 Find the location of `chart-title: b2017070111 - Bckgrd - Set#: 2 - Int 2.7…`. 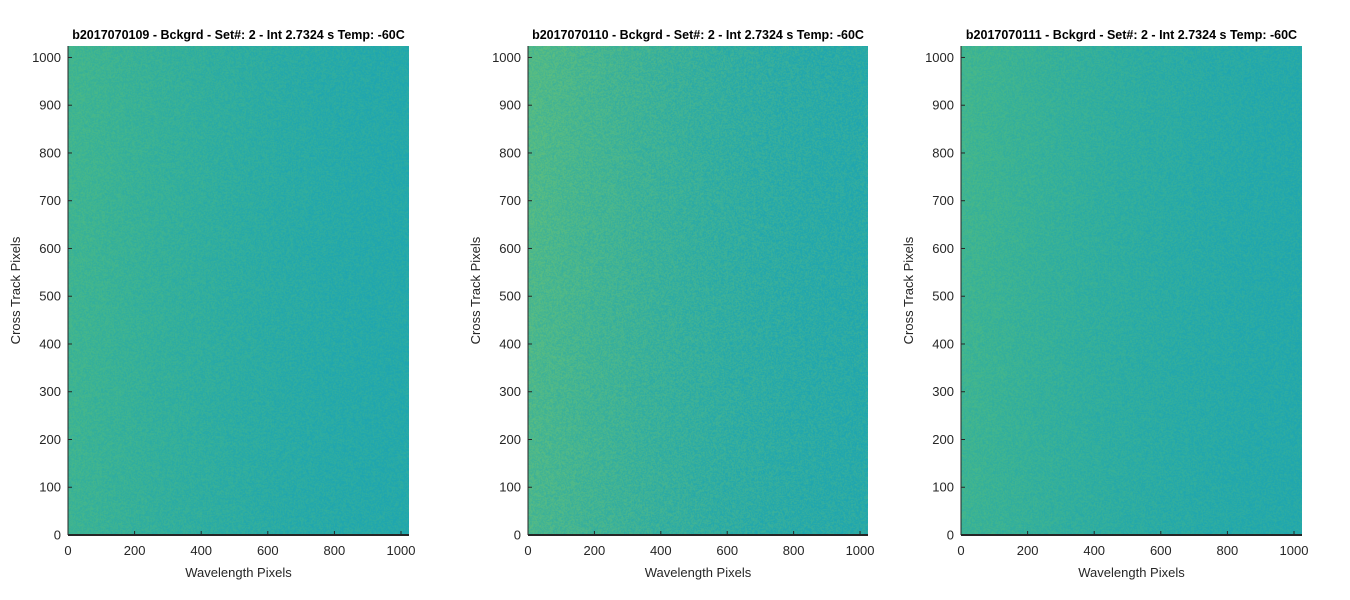

chart-title: b2017070111 - Bckgrd - Set#: 2 - Int 2.7… is located at coordinates (1131, 35).